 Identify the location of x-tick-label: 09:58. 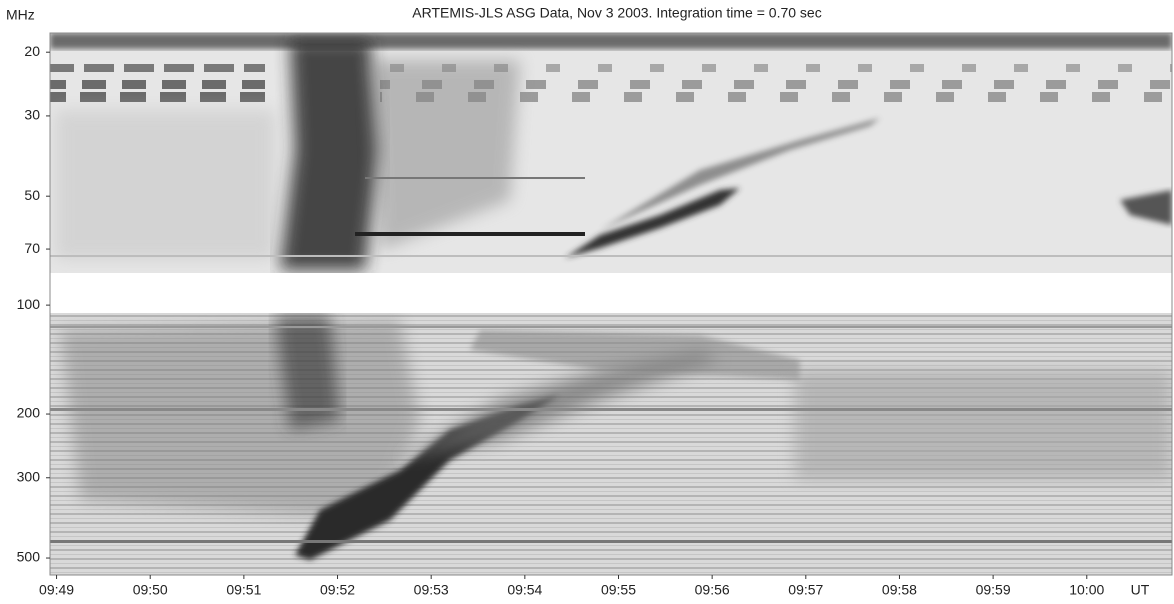
(899, 590).